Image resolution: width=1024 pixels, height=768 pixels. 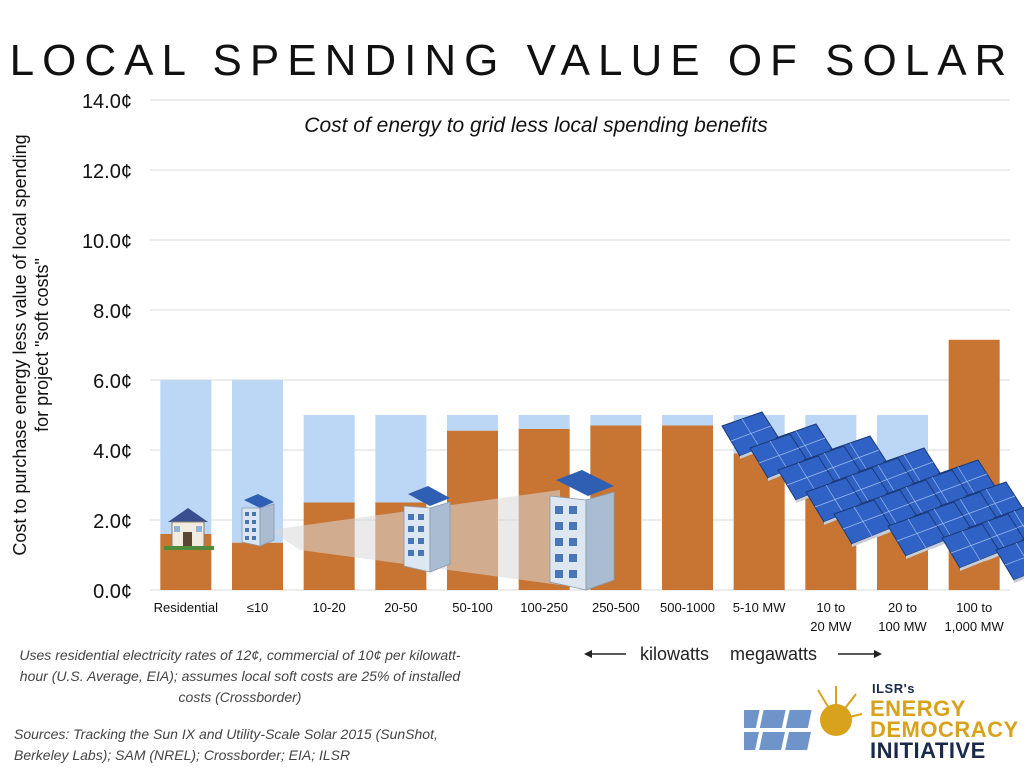 I want to click on x-tick-label: 1,000 MW, so click(x=975, y=626).